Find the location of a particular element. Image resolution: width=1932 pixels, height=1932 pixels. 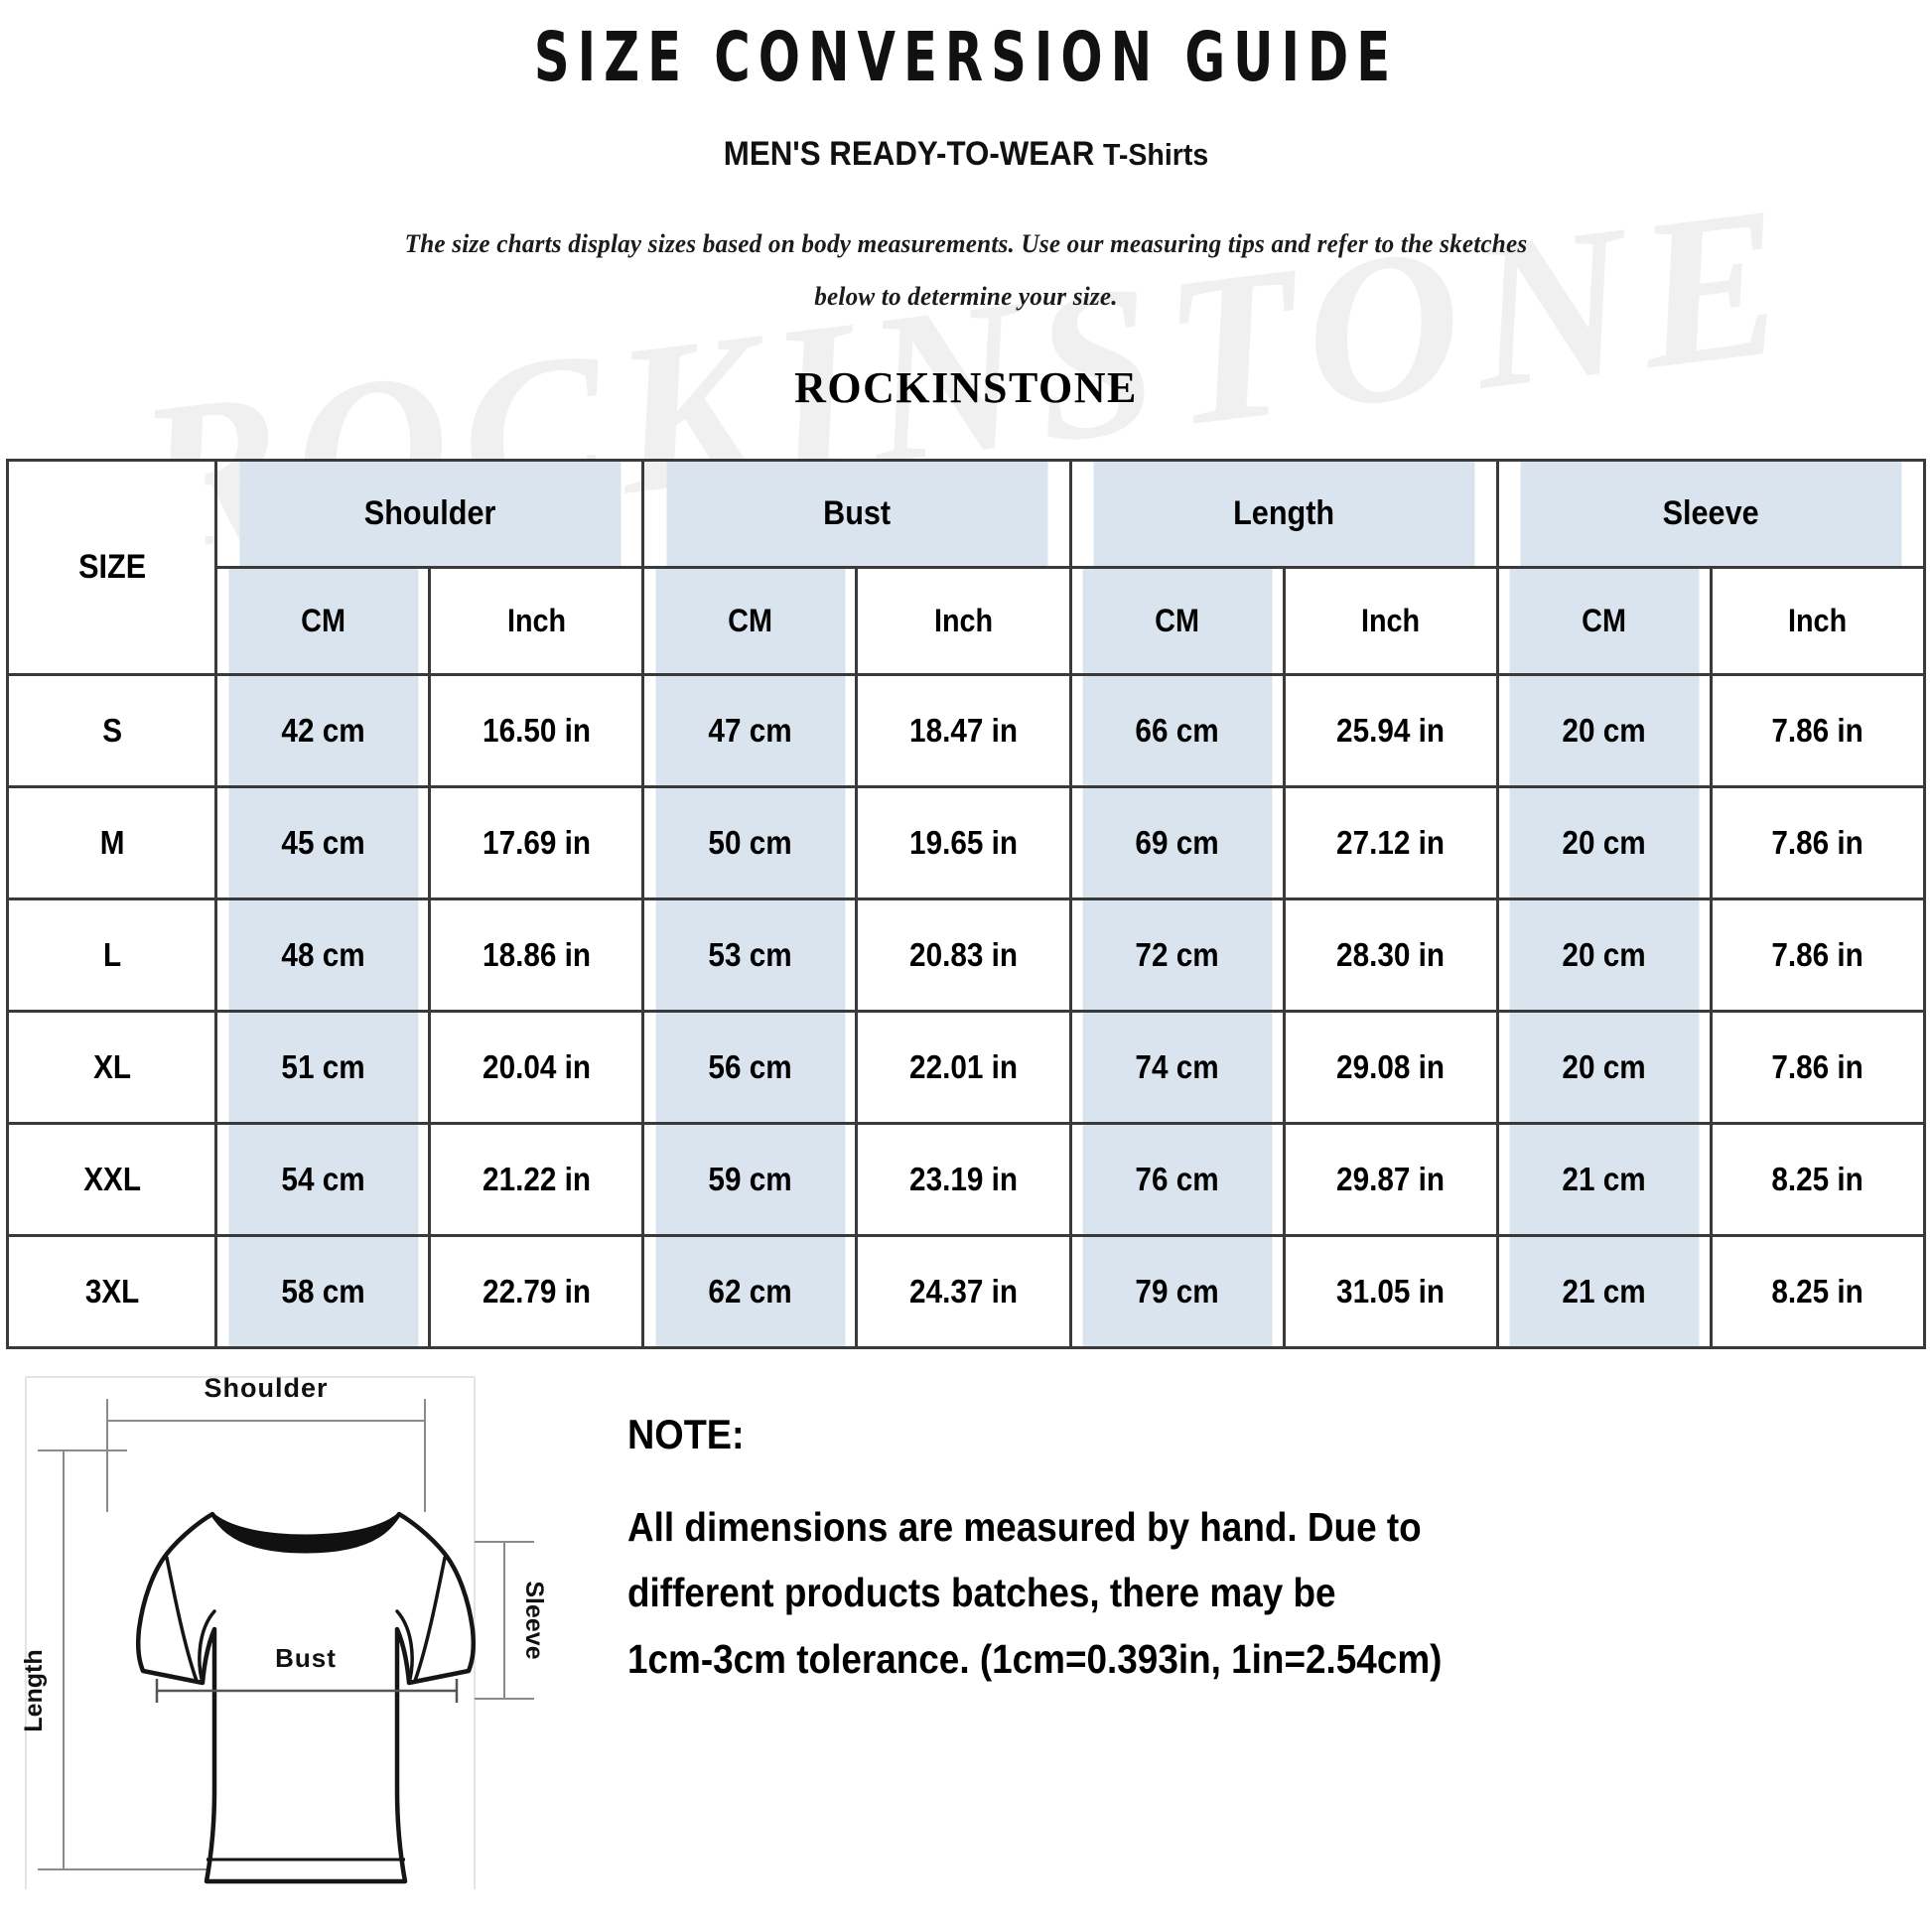

subtitle-category: MEN'S READY-TO-WEAR is located at coordinates (914, 154).